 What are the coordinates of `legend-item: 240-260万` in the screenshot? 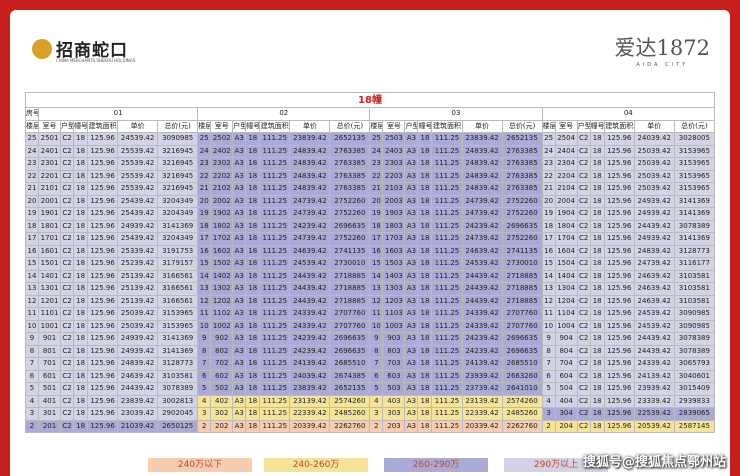 It's located at (316, 465).